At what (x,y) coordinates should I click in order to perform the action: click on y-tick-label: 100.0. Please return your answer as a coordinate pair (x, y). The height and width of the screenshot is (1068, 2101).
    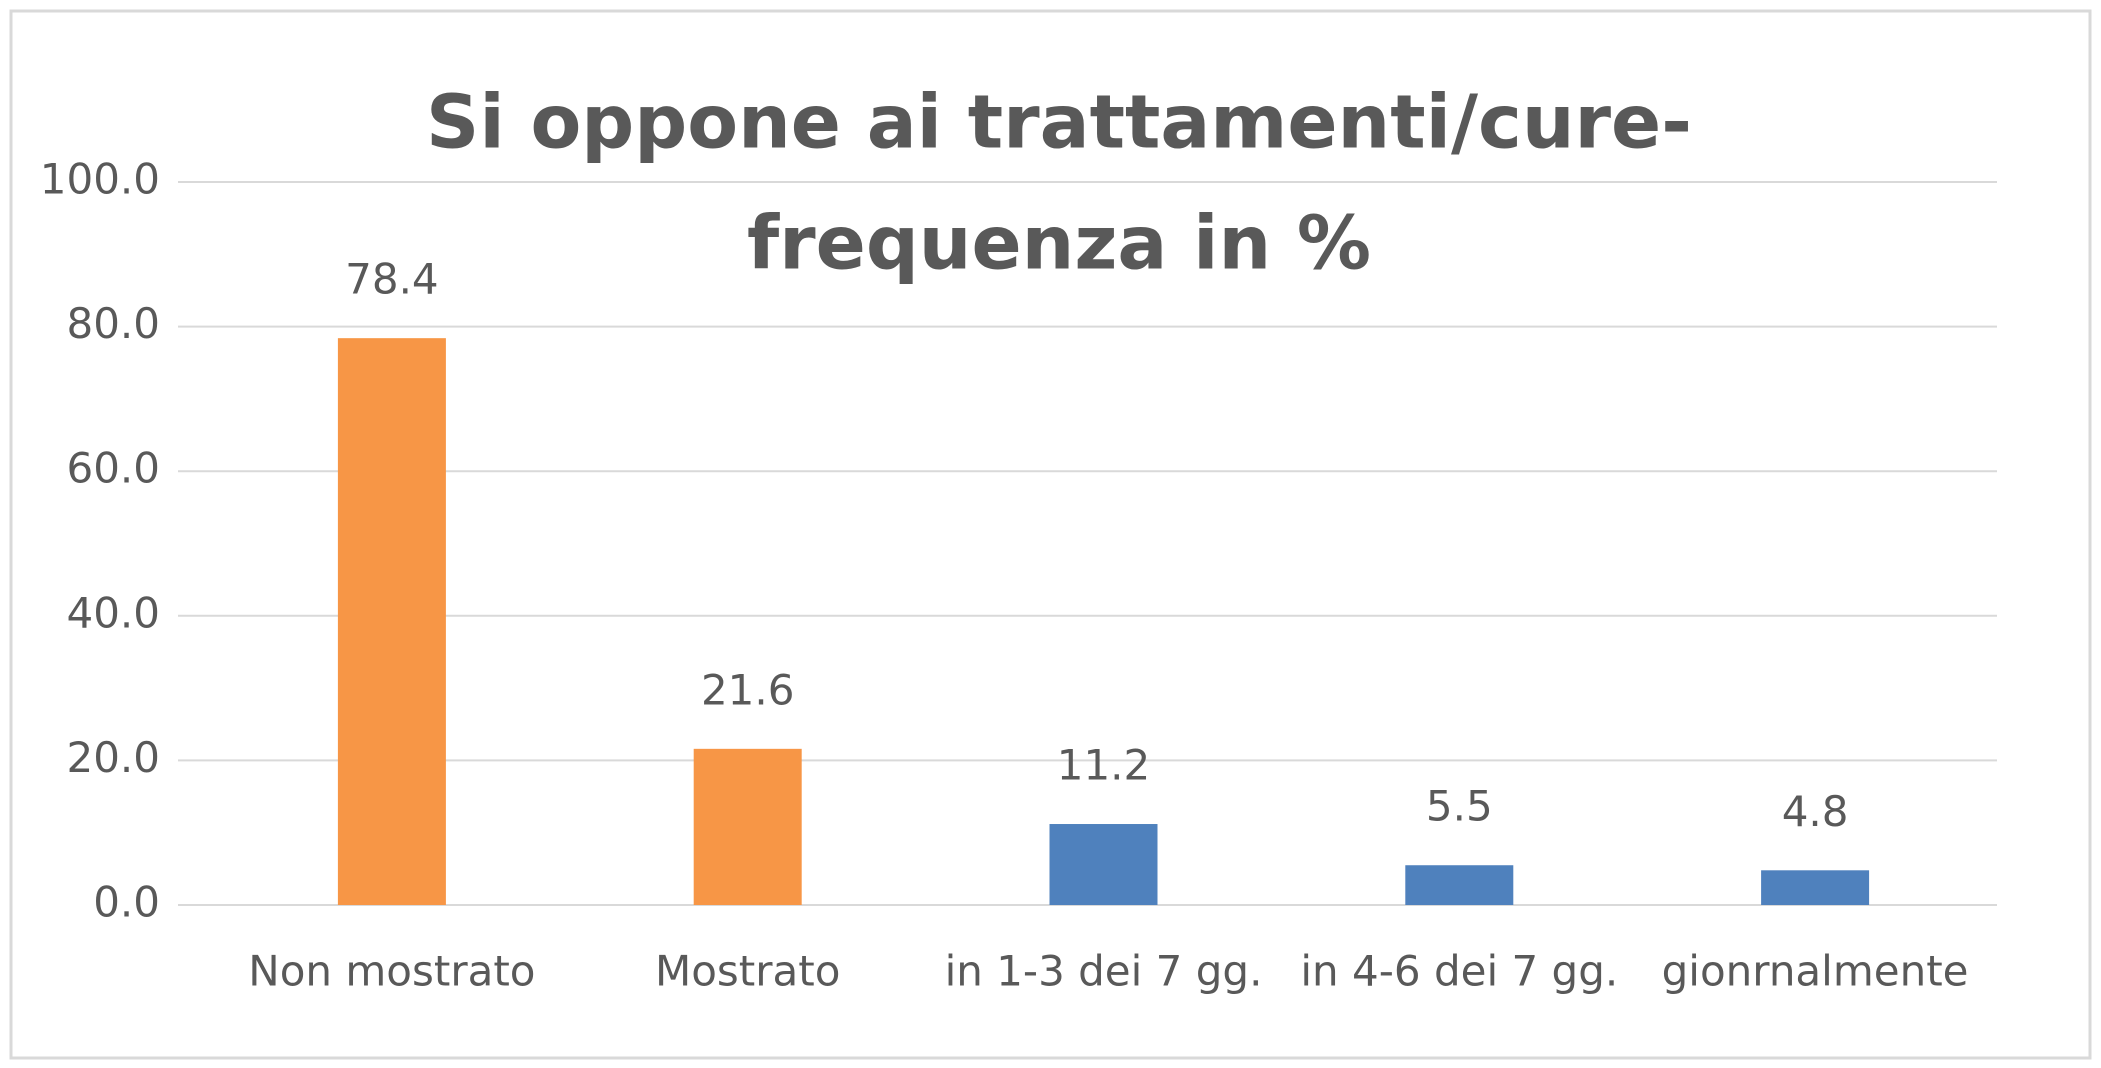
    Looking at the image, I should click on (100, 179).